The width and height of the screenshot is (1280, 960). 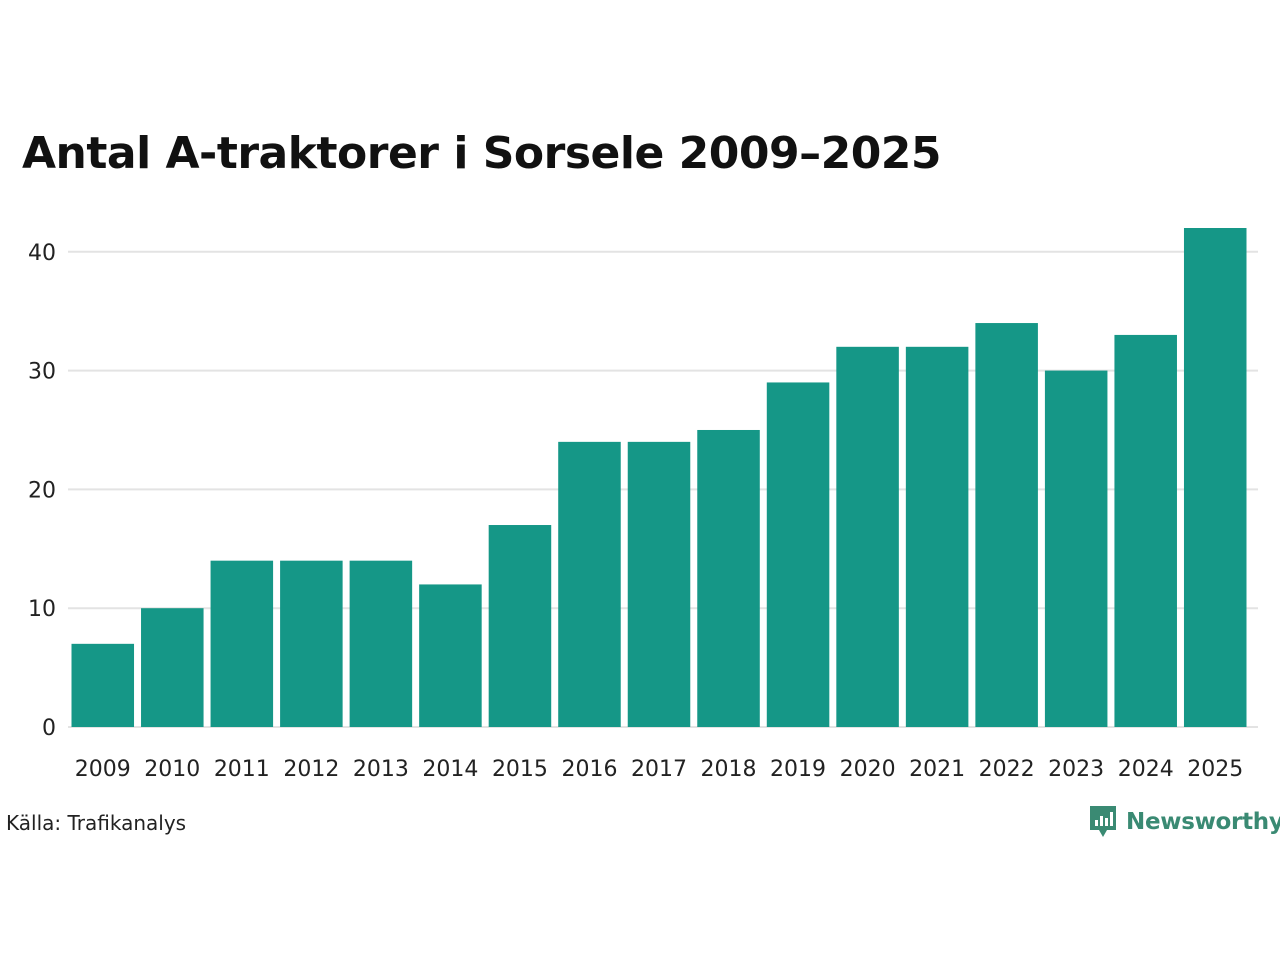 I want to click on x-tick-label: 2024, so click(x=1146, y=769).